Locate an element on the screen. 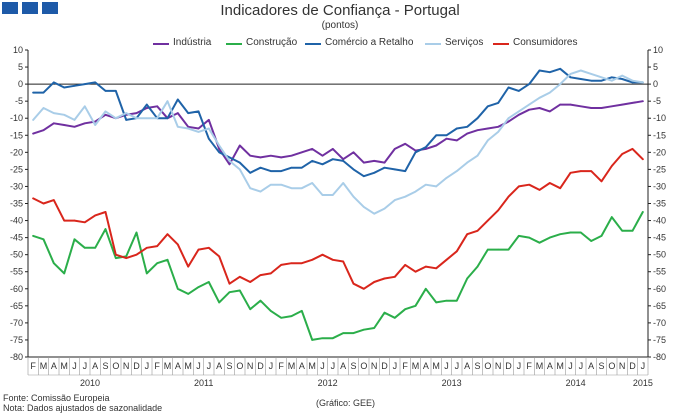 The image size is (680, 414). y-tick-label-left: -40 is located at coordinates (16, 221).